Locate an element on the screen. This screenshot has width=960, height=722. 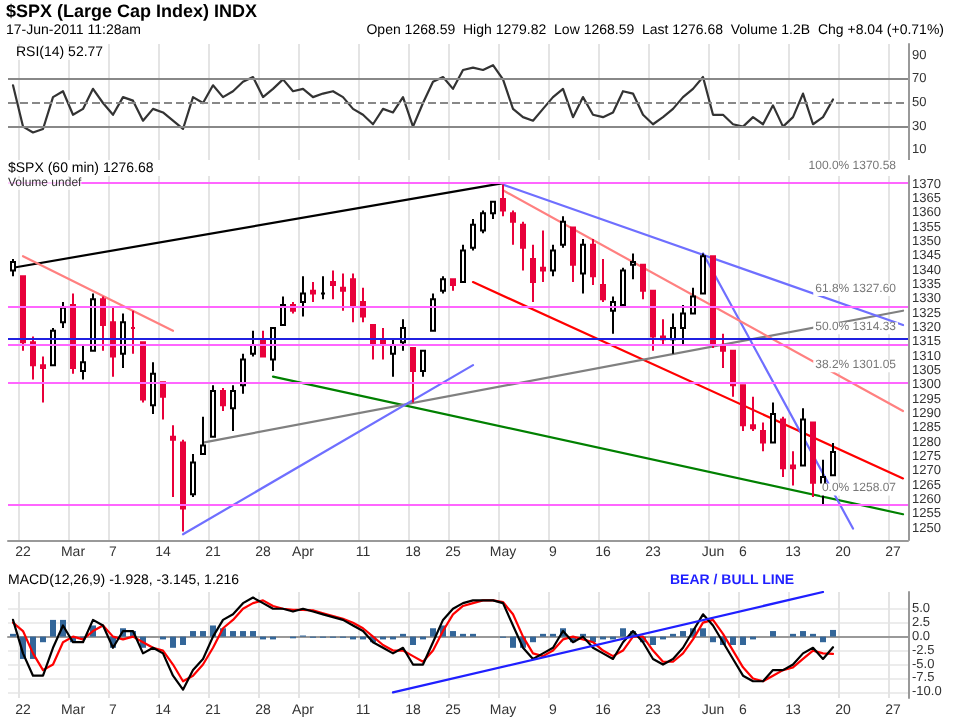
chart-title: $SPX (Large Cap Index) INDX is located at coordinates (132, 11).